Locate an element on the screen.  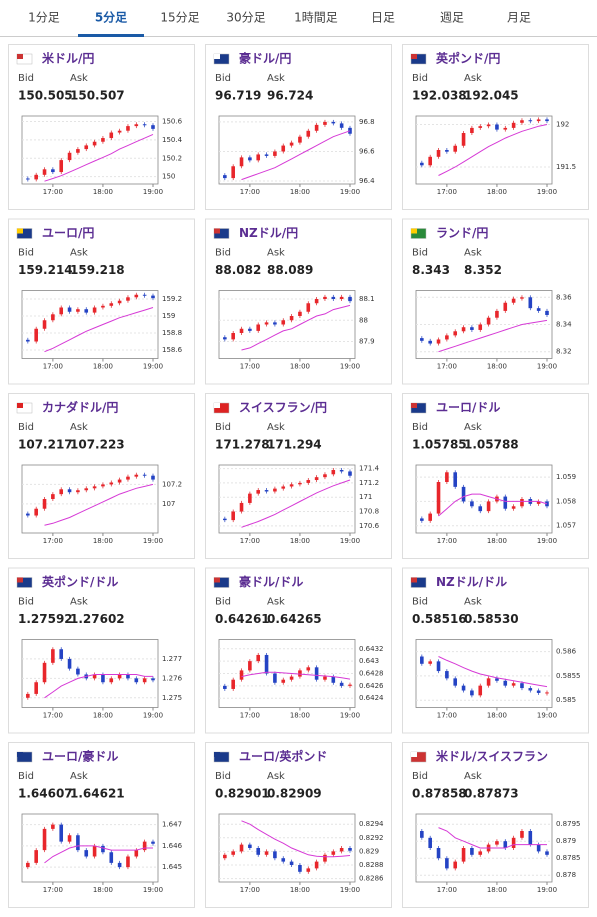
pair-name: 豪ドル/円 is located at coordinates (265, 58).